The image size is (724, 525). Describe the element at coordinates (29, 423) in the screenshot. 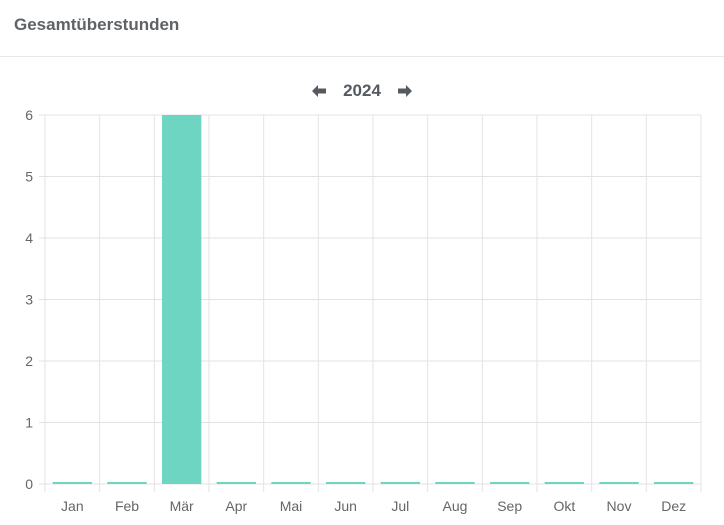

I see `y-tick-label: 1` at that location.